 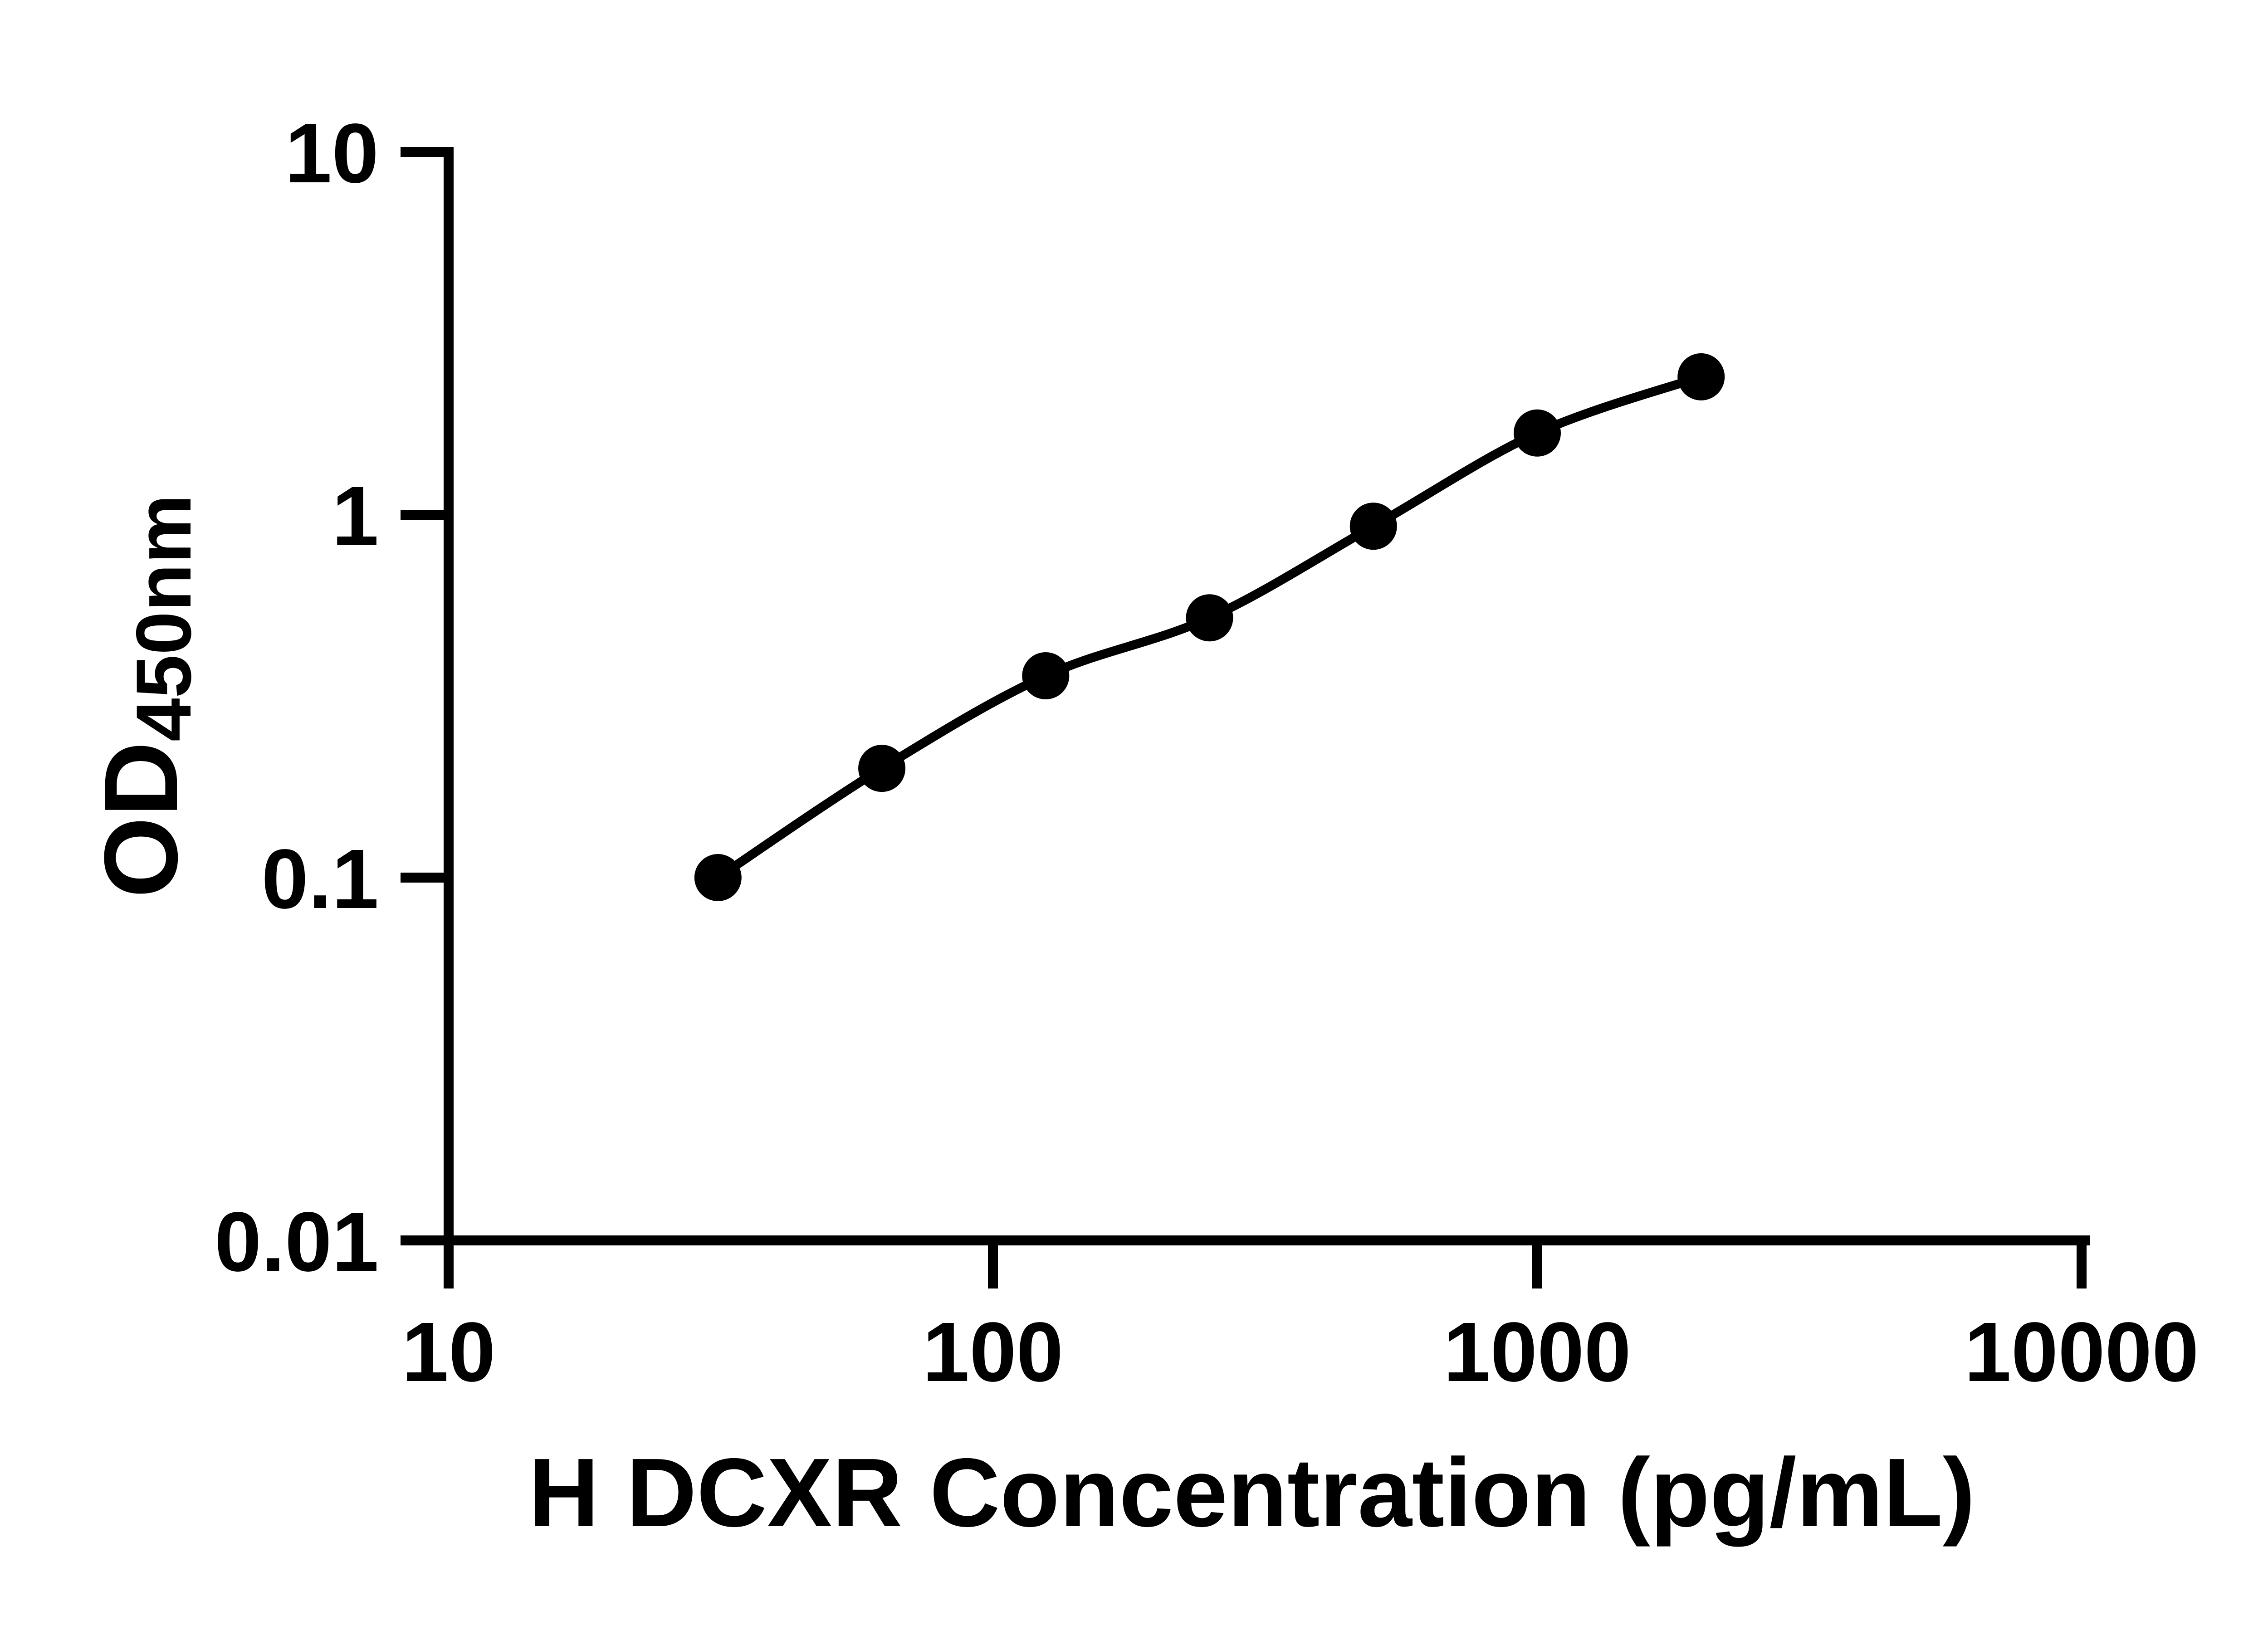 I want to click on y-axis-title: OD450nm, so click(x=145, y=696).